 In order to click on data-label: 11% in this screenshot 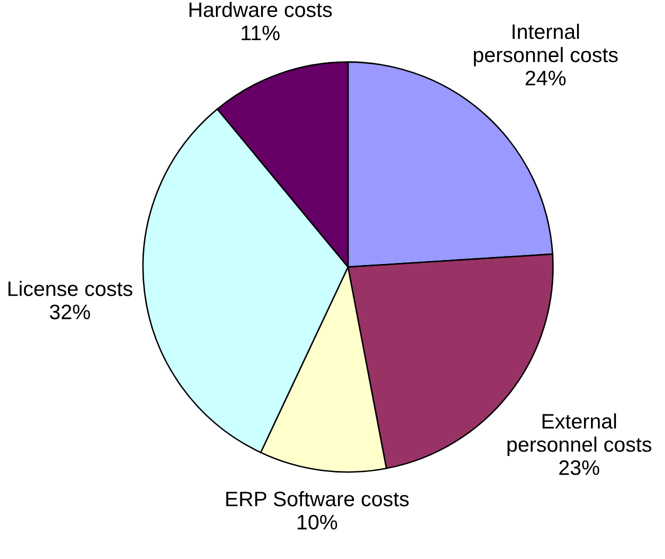, I will do `click(261, 33)`.